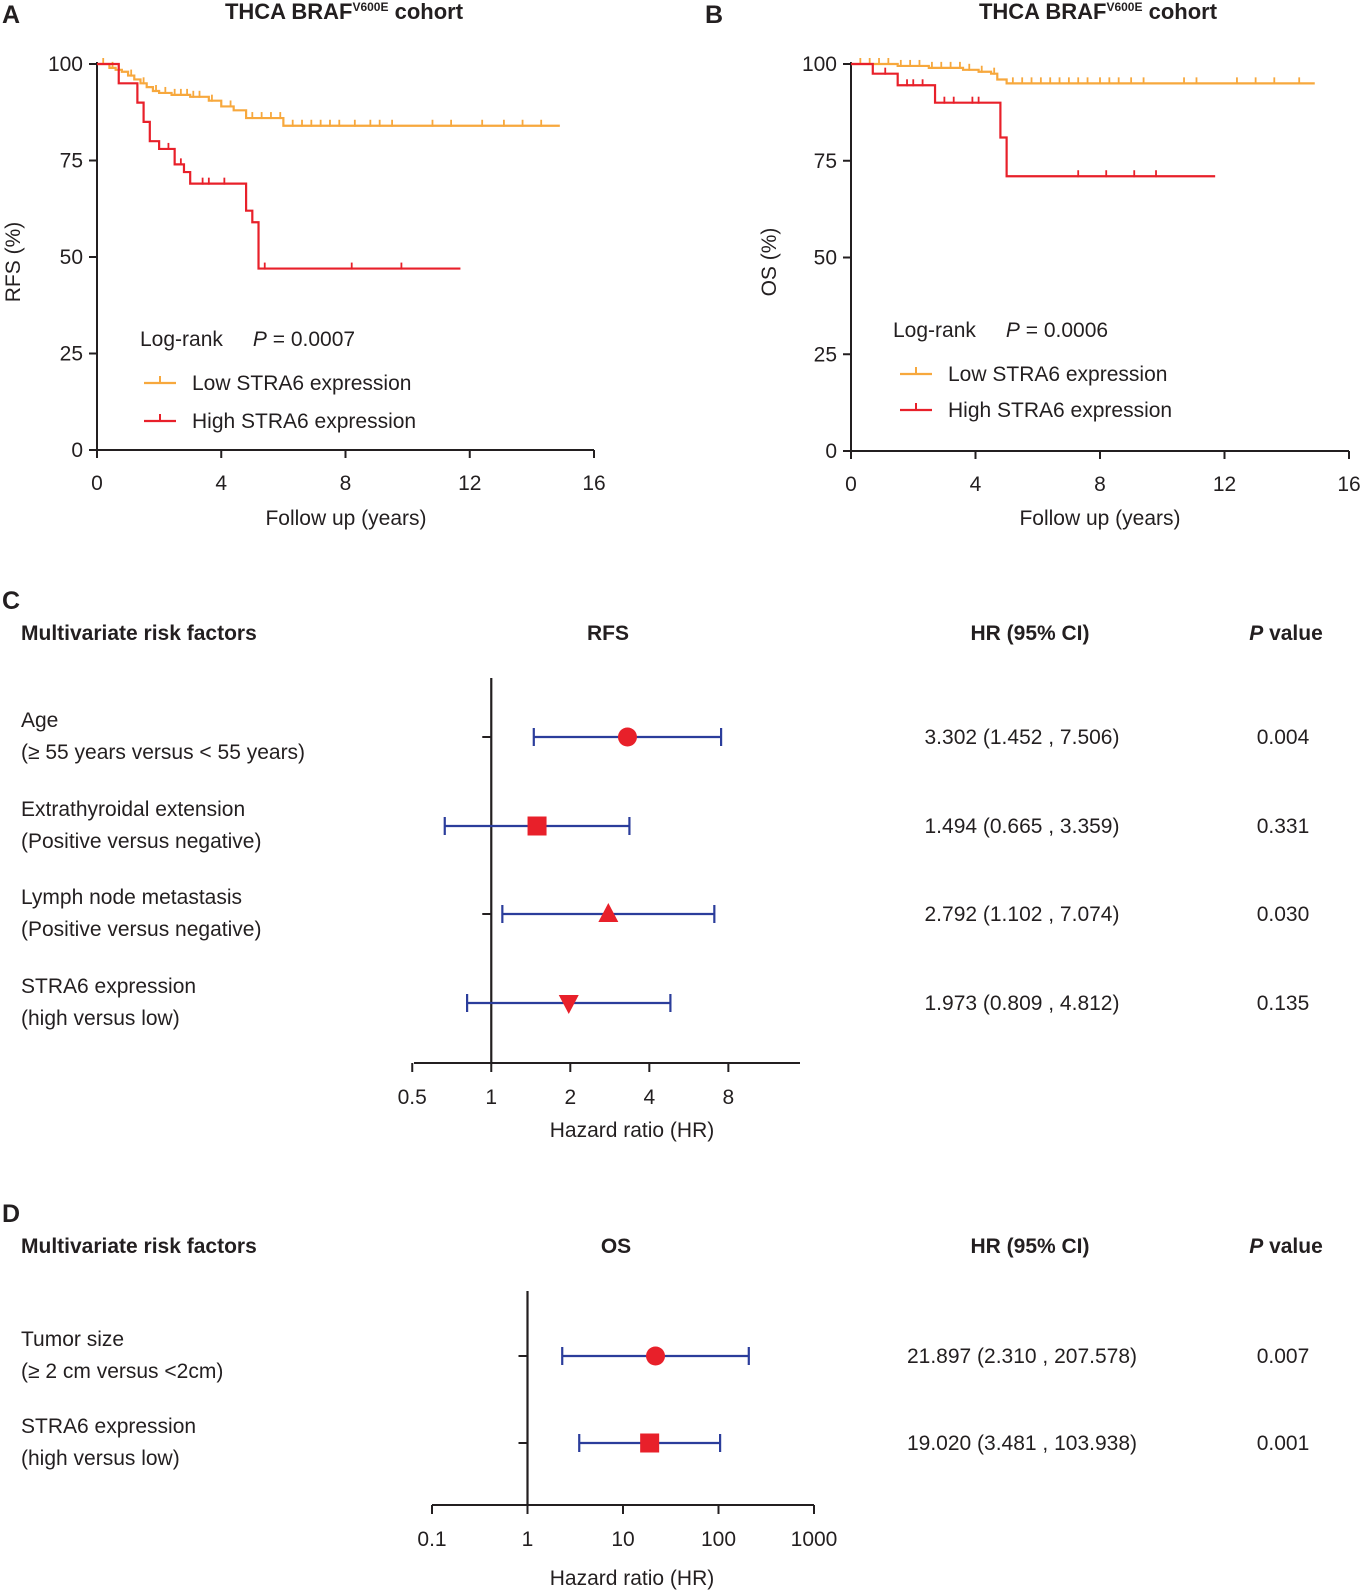 The height and width of the screenshot is (1590, 1360). Describe the element at coordinates (729, 1097) in the screenshot. I see `hr-axis-tick-label: 8` at that location.